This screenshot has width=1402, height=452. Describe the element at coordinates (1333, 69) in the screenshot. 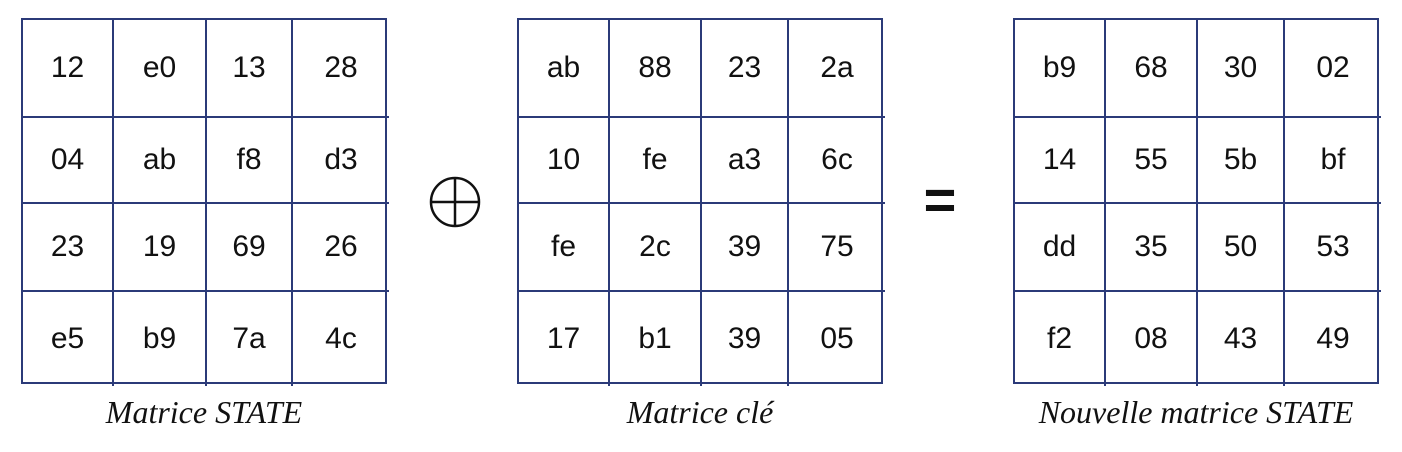

I see `new-state-cell: 02` at that location.